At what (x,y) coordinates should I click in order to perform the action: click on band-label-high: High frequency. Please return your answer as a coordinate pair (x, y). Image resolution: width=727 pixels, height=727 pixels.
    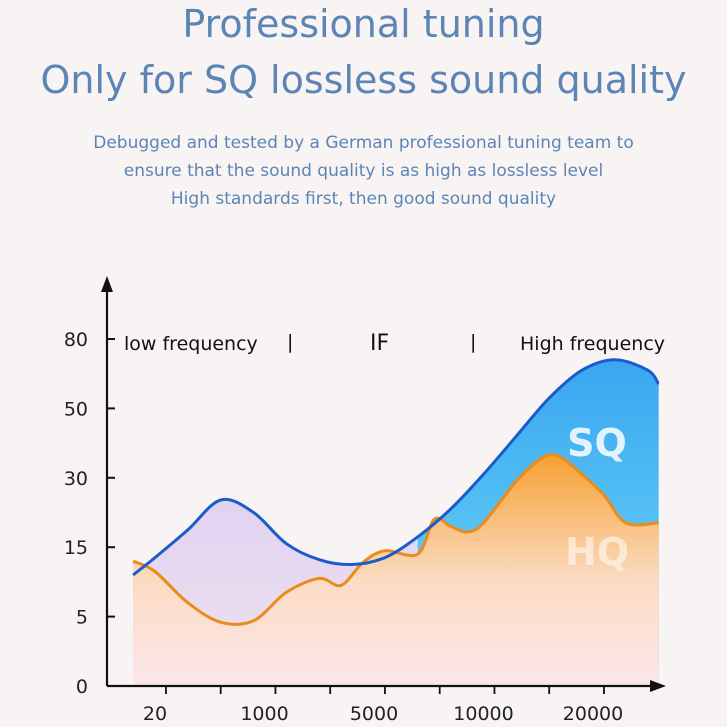
    Looking at the image, I should click on (592, 344).